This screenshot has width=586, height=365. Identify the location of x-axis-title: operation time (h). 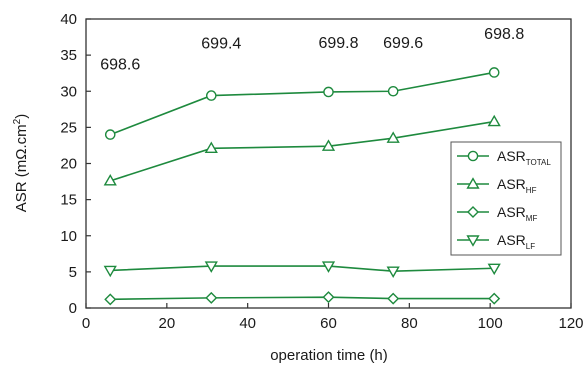
(329, 355).